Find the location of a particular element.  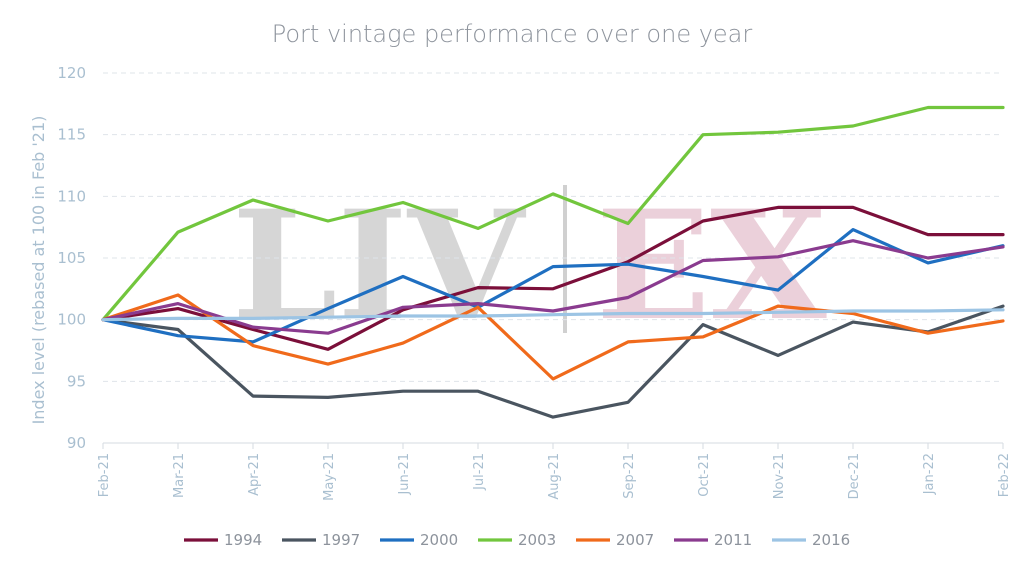

x-tick-label: Jan-22 is located at coordinates (929, 474).